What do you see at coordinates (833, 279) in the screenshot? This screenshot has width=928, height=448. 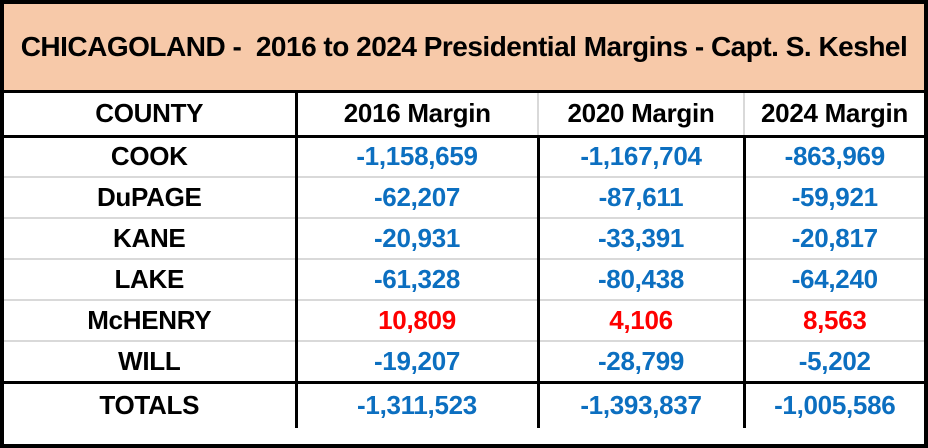 I see `margin-2024-cell: -64,240` at bounding box center [833, 279].